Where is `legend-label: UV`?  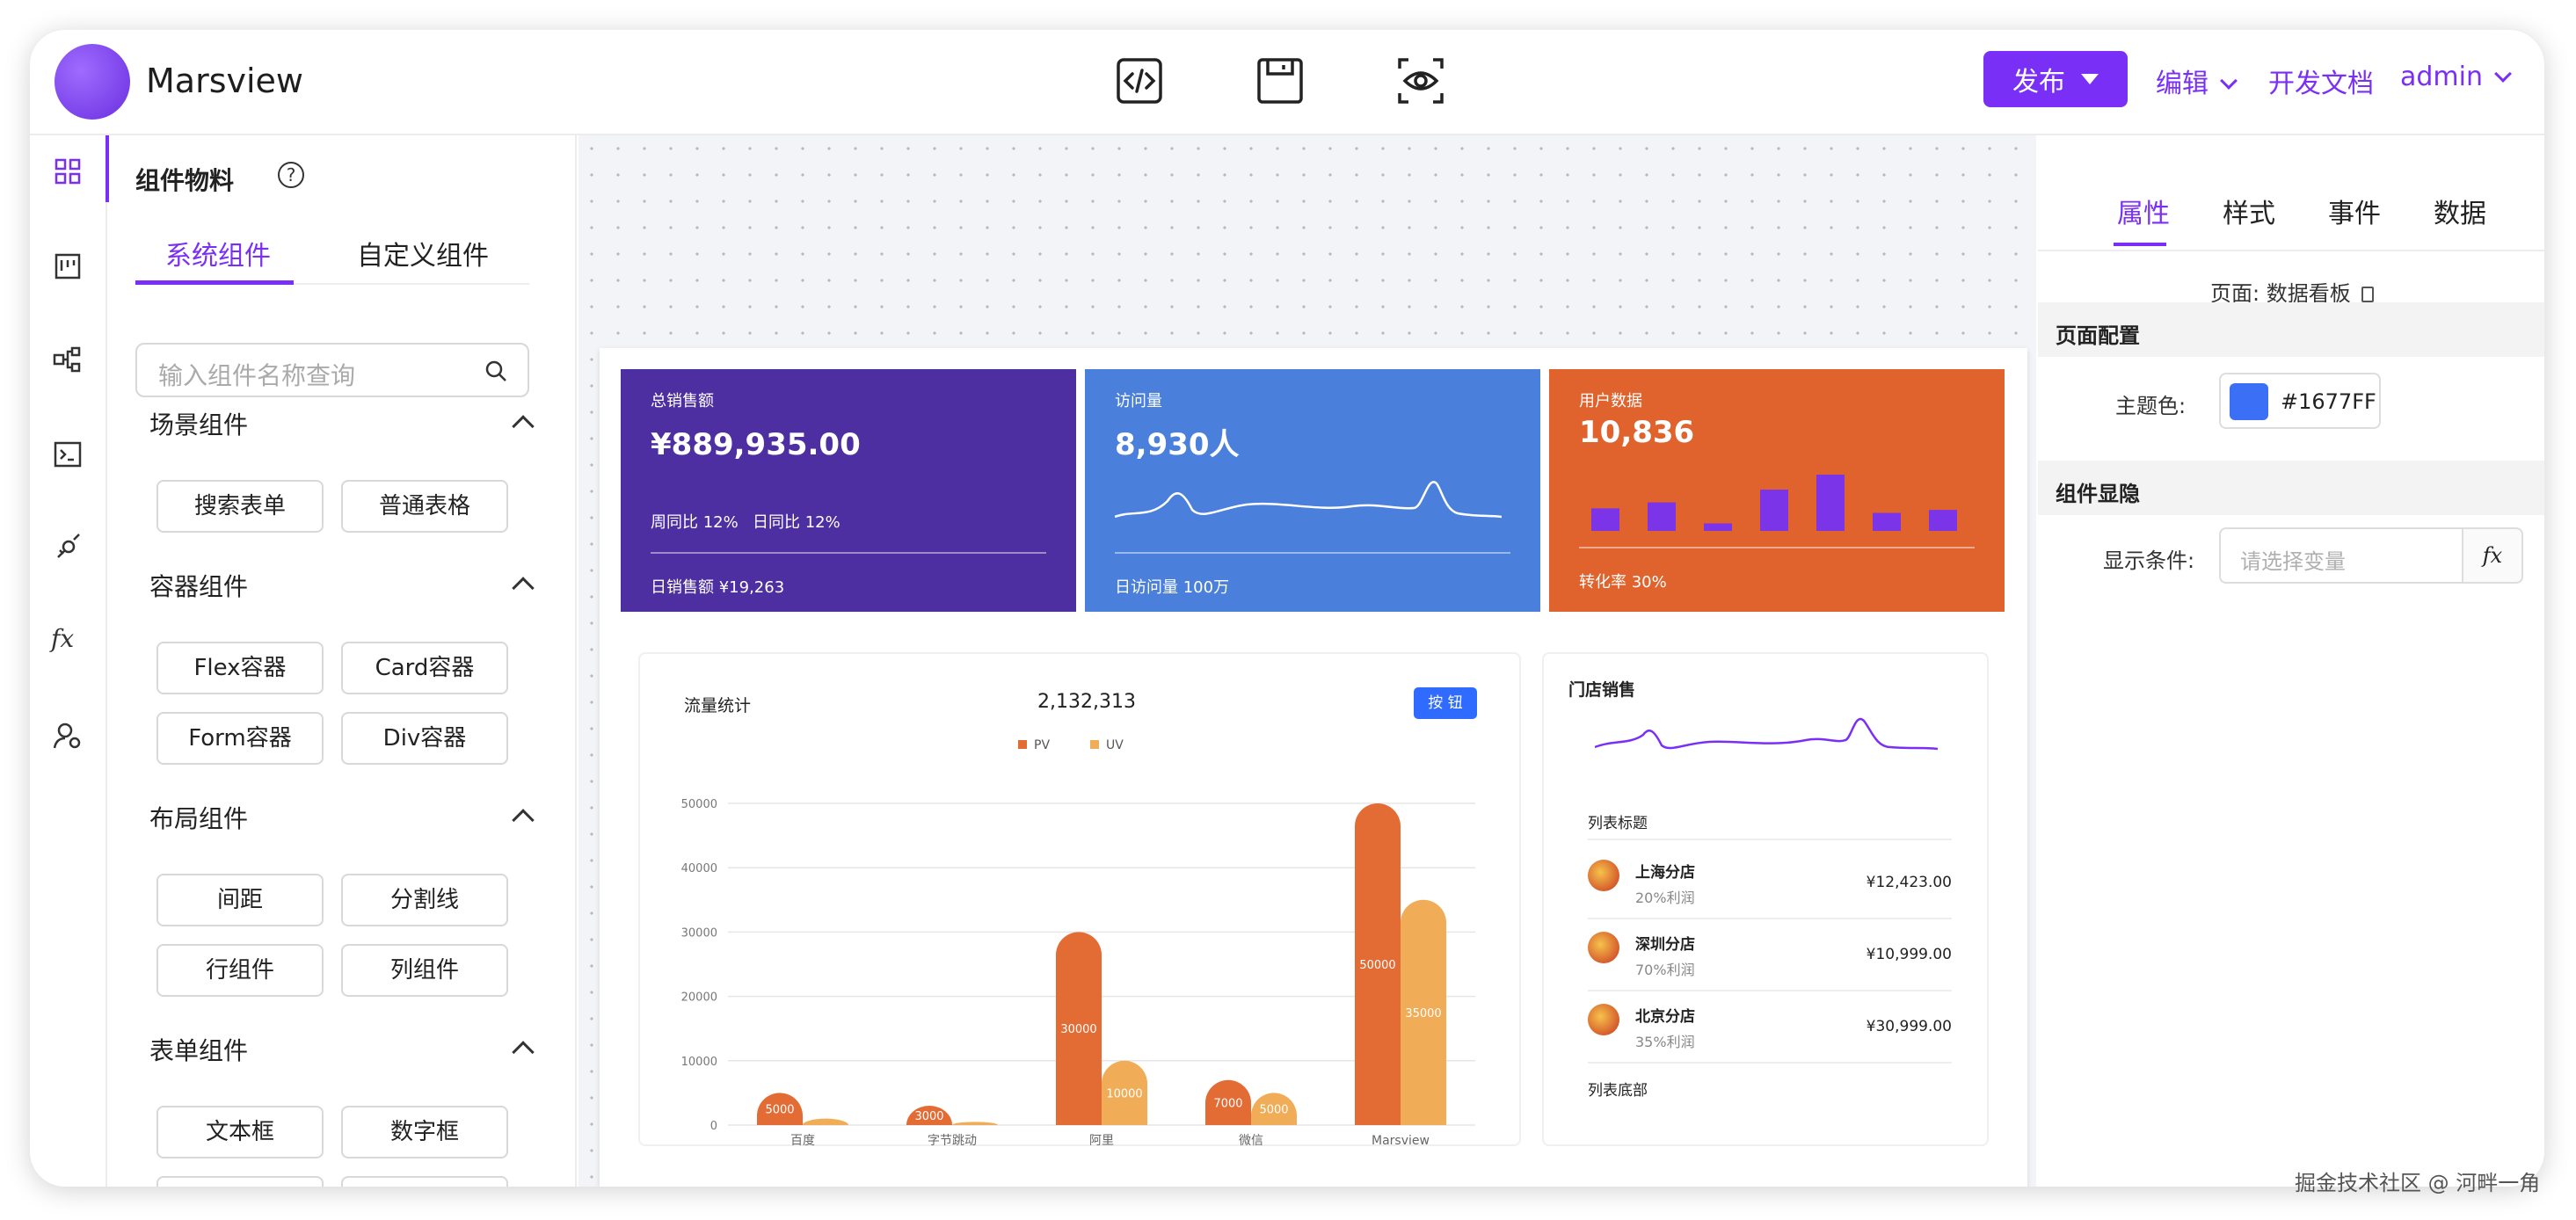
legend-label: UV is located at coordinates (1115, 745).